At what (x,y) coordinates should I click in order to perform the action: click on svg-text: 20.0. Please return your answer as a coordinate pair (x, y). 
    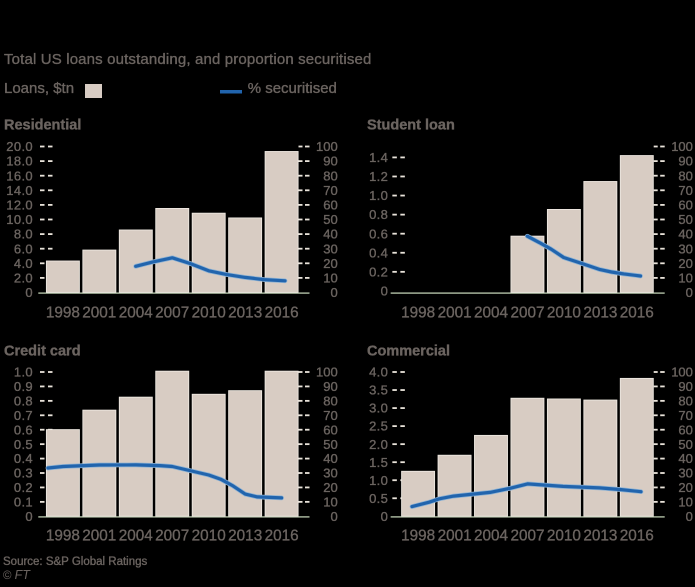
    Looking at the image, I should click on (19, 146).